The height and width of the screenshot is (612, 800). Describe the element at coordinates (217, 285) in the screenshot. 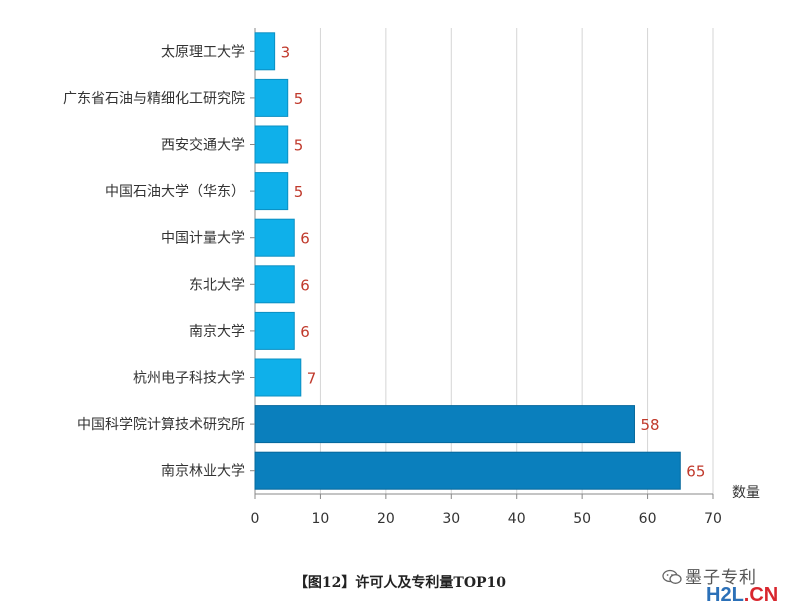

I see `category-label: 东北大学` at that location.